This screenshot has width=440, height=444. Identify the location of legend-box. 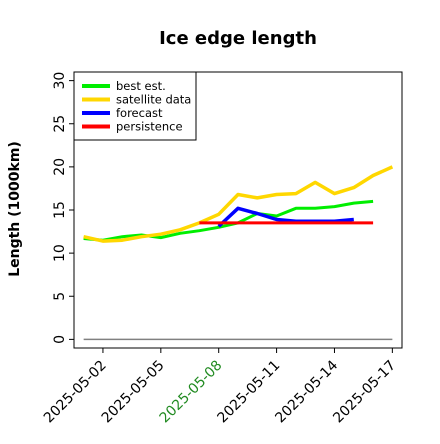
(135, 106).